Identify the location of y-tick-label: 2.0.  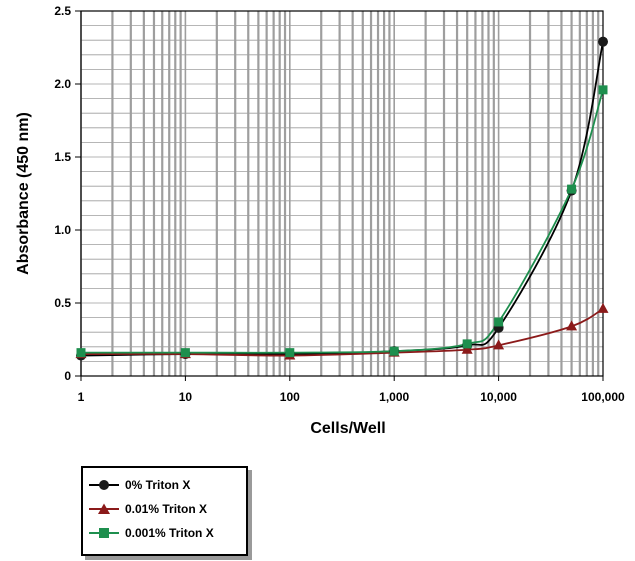
(62, 84).